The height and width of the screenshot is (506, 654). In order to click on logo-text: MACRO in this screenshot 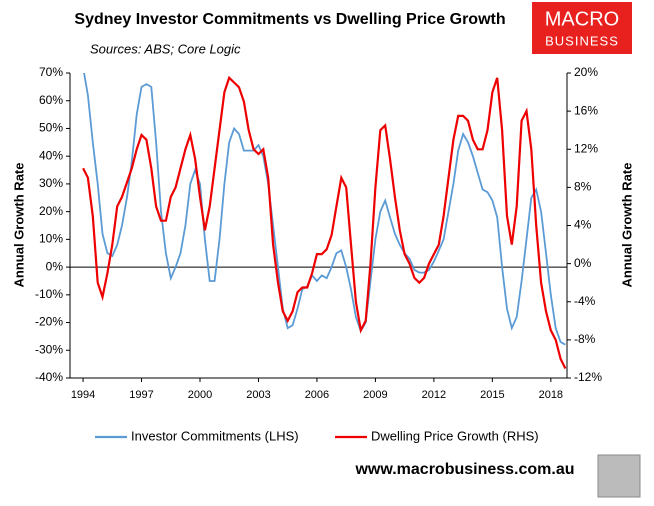, I will do `click(582, 19)`.